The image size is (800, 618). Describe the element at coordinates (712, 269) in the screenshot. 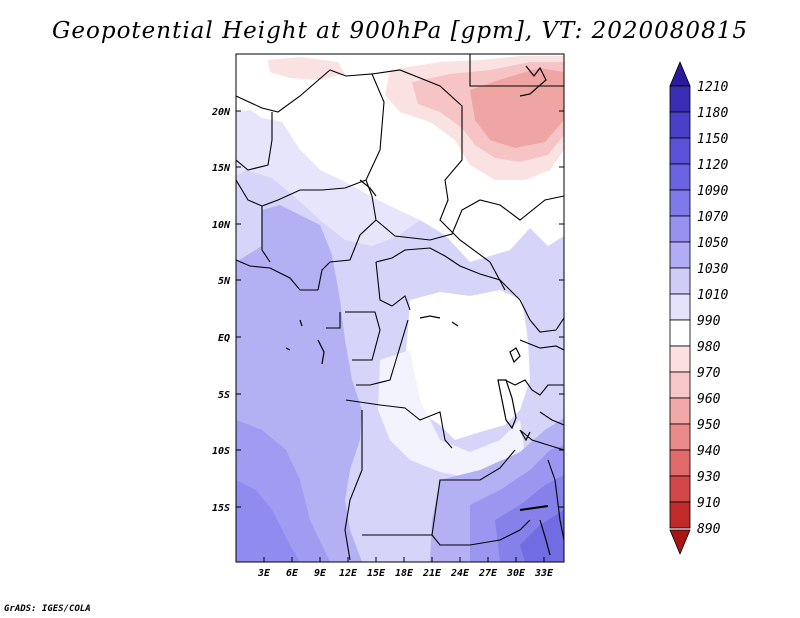

I see `colorbar-label: 1030` at that location.